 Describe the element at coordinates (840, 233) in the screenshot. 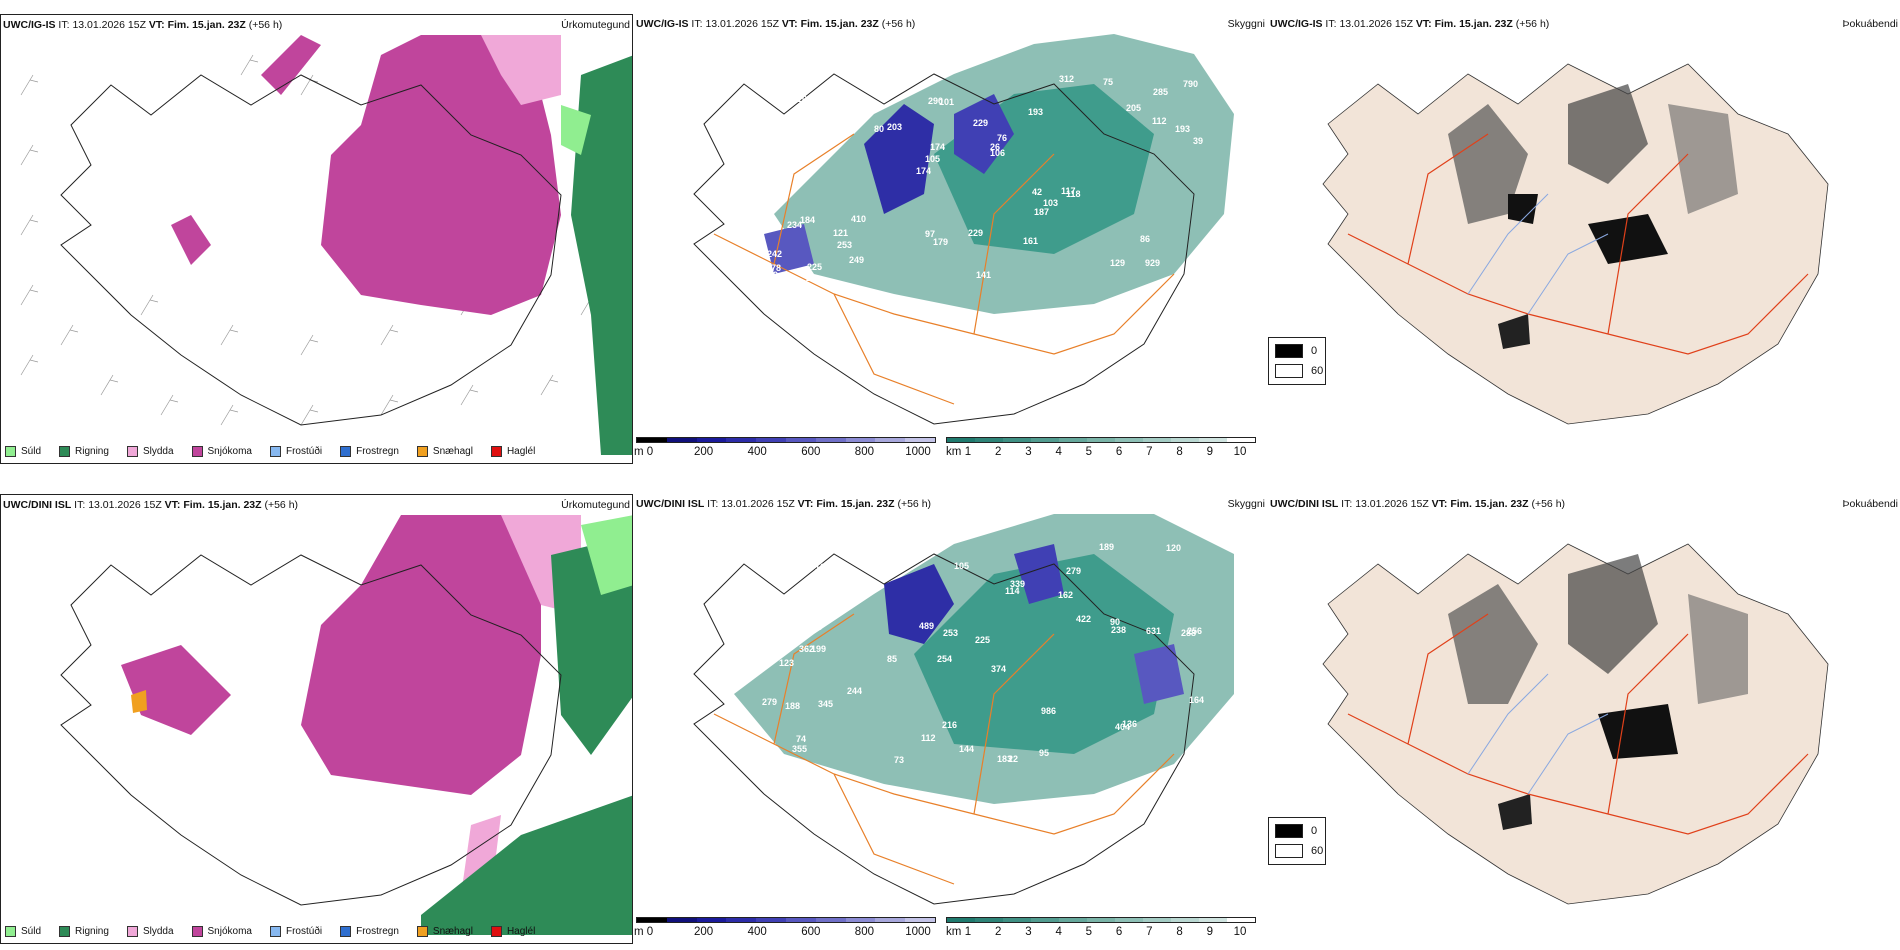

I see `cloud-base-value: 121` at that location.